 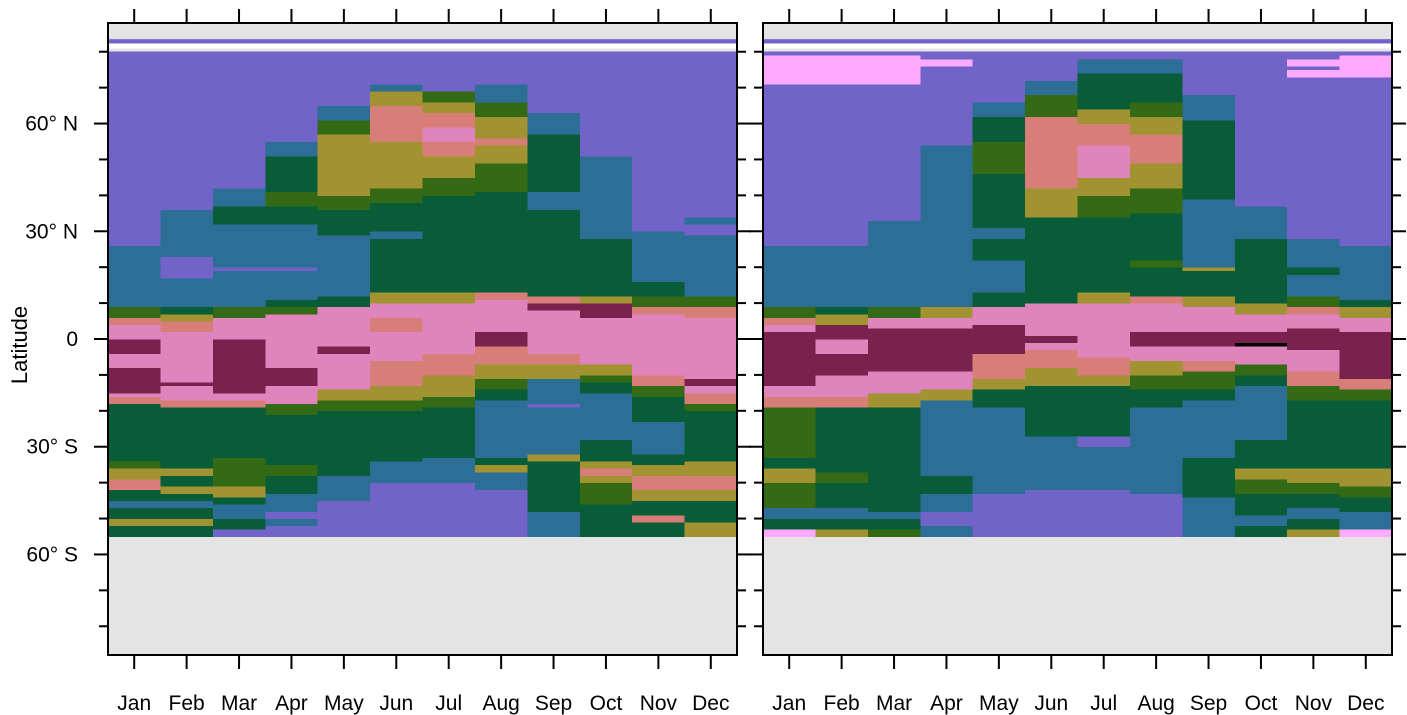 I want to click on y-tick-label: 60° N, so click(x=51, y=124).